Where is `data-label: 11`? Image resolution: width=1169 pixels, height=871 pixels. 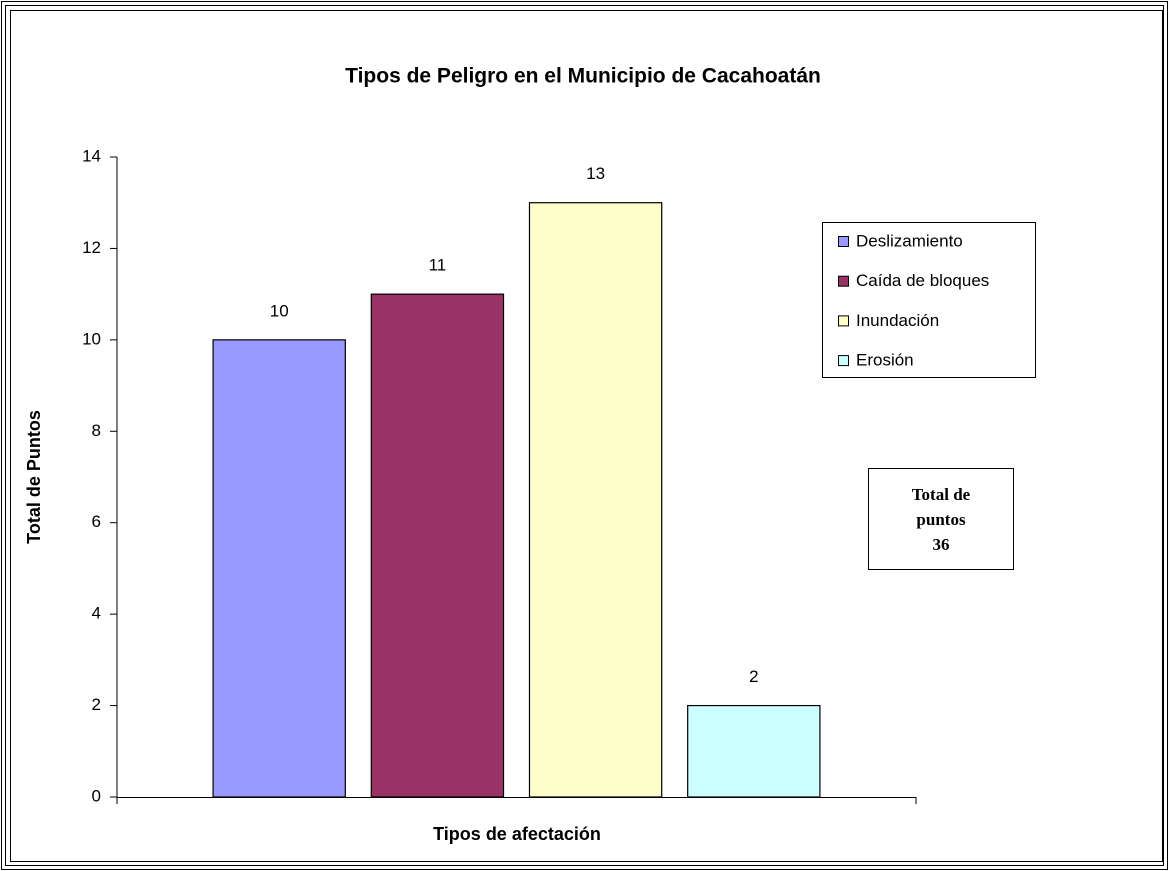
data-label: 11 is located at coordinates (438, 265).